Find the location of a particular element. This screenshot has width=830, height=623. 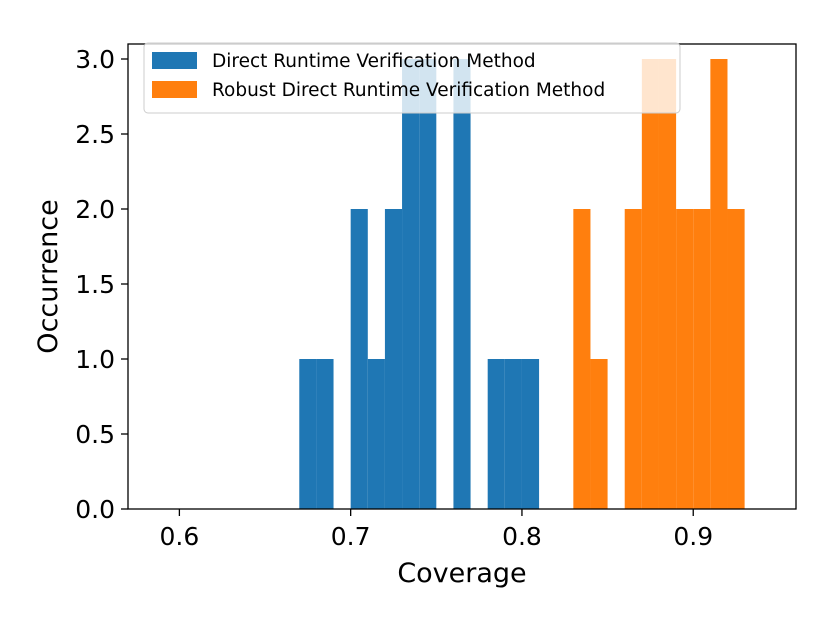

legend-swatch-robust is located at coordinates (174, 89).